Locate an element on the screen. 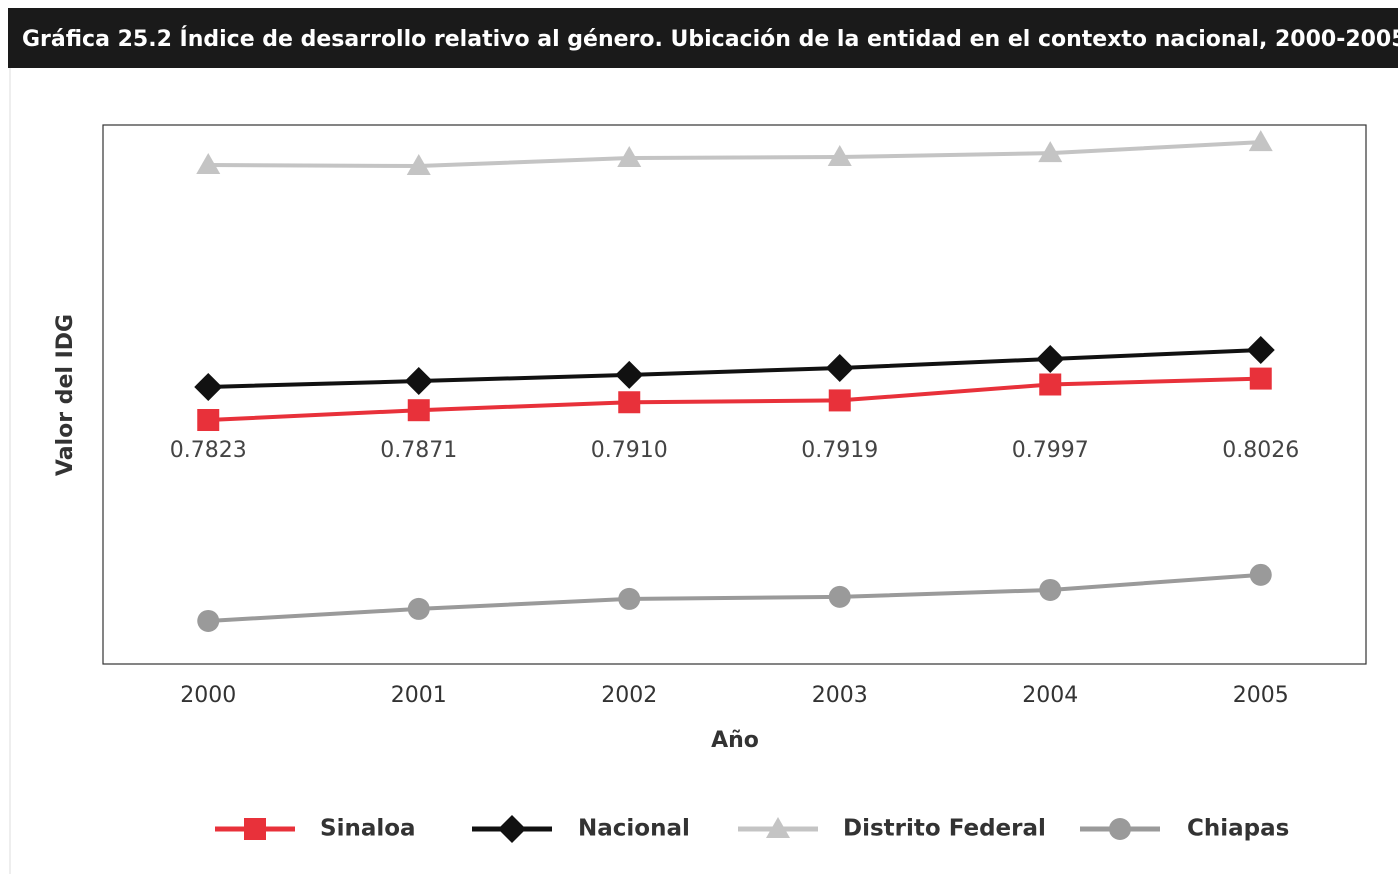  legend-label: Nacional is located at coordinates (634, 829).